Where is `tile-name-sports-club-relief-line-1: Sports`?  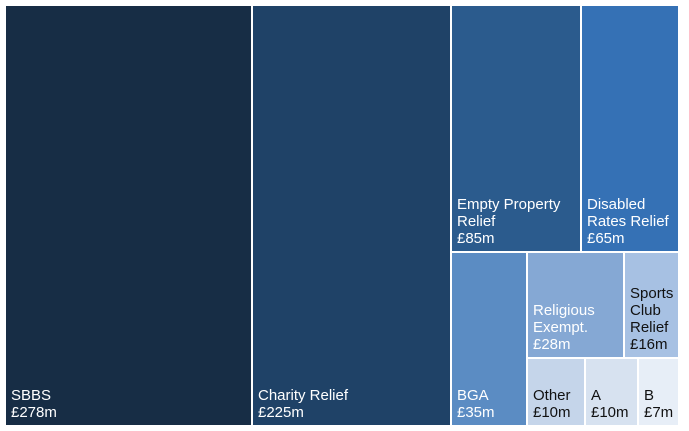 tile-name-sports-club-relief-line-1: Sports is located at coordinates (651, 293).